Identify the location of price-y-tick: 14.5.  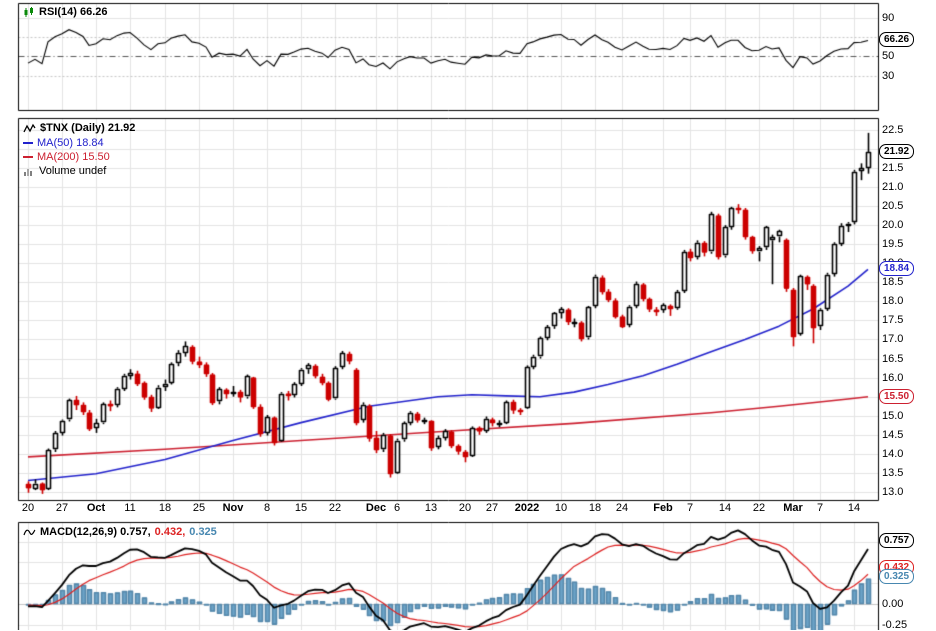
(893, 434).